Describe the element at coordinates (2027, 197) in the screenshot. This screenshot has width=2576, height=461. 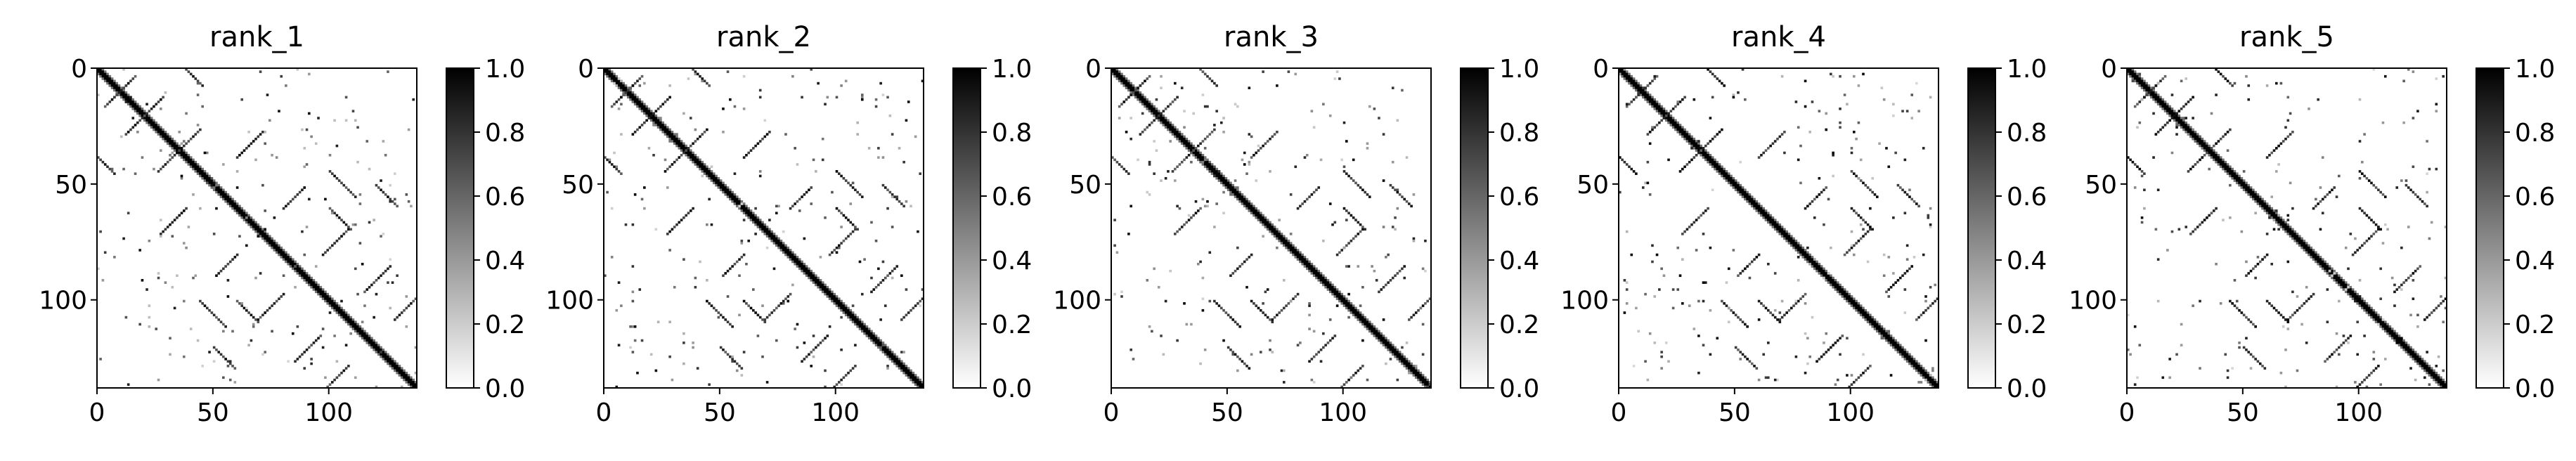
I see `colorbar-tick-label: 0.6` at that location.